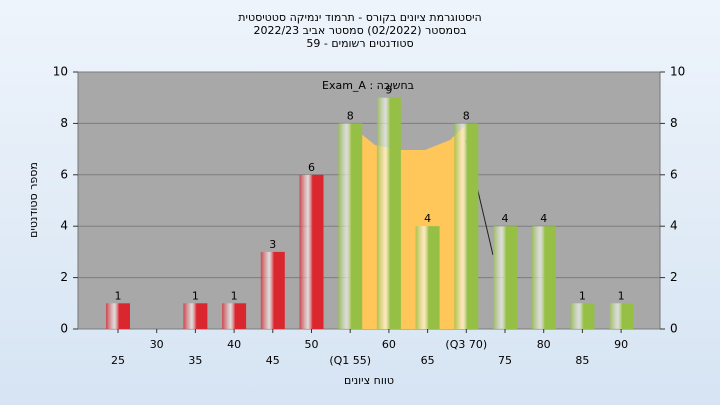  Describe the element at coordinates (544, 344) in the screenshot. I see `x-tick-label: 80` at that location.